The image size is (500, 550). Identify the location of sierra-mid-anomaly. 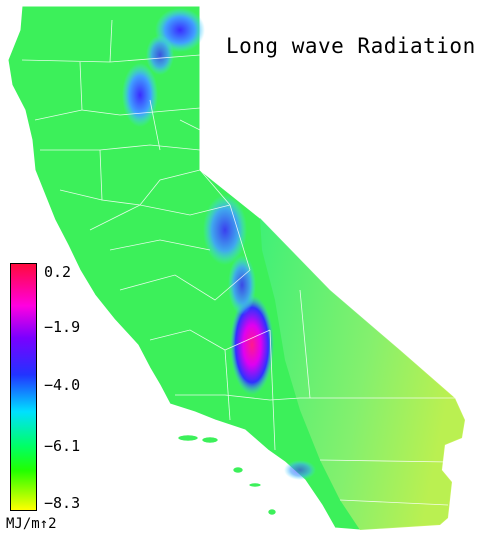
(242, 285).